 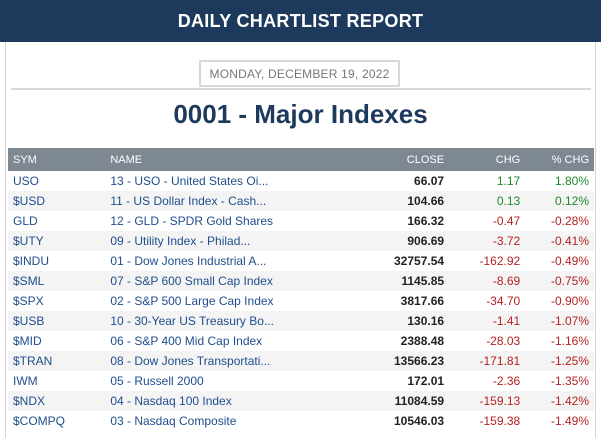 I want to click on name-link: 07 - S&P 600 Small Cap Index, so click(x=191, y=281).